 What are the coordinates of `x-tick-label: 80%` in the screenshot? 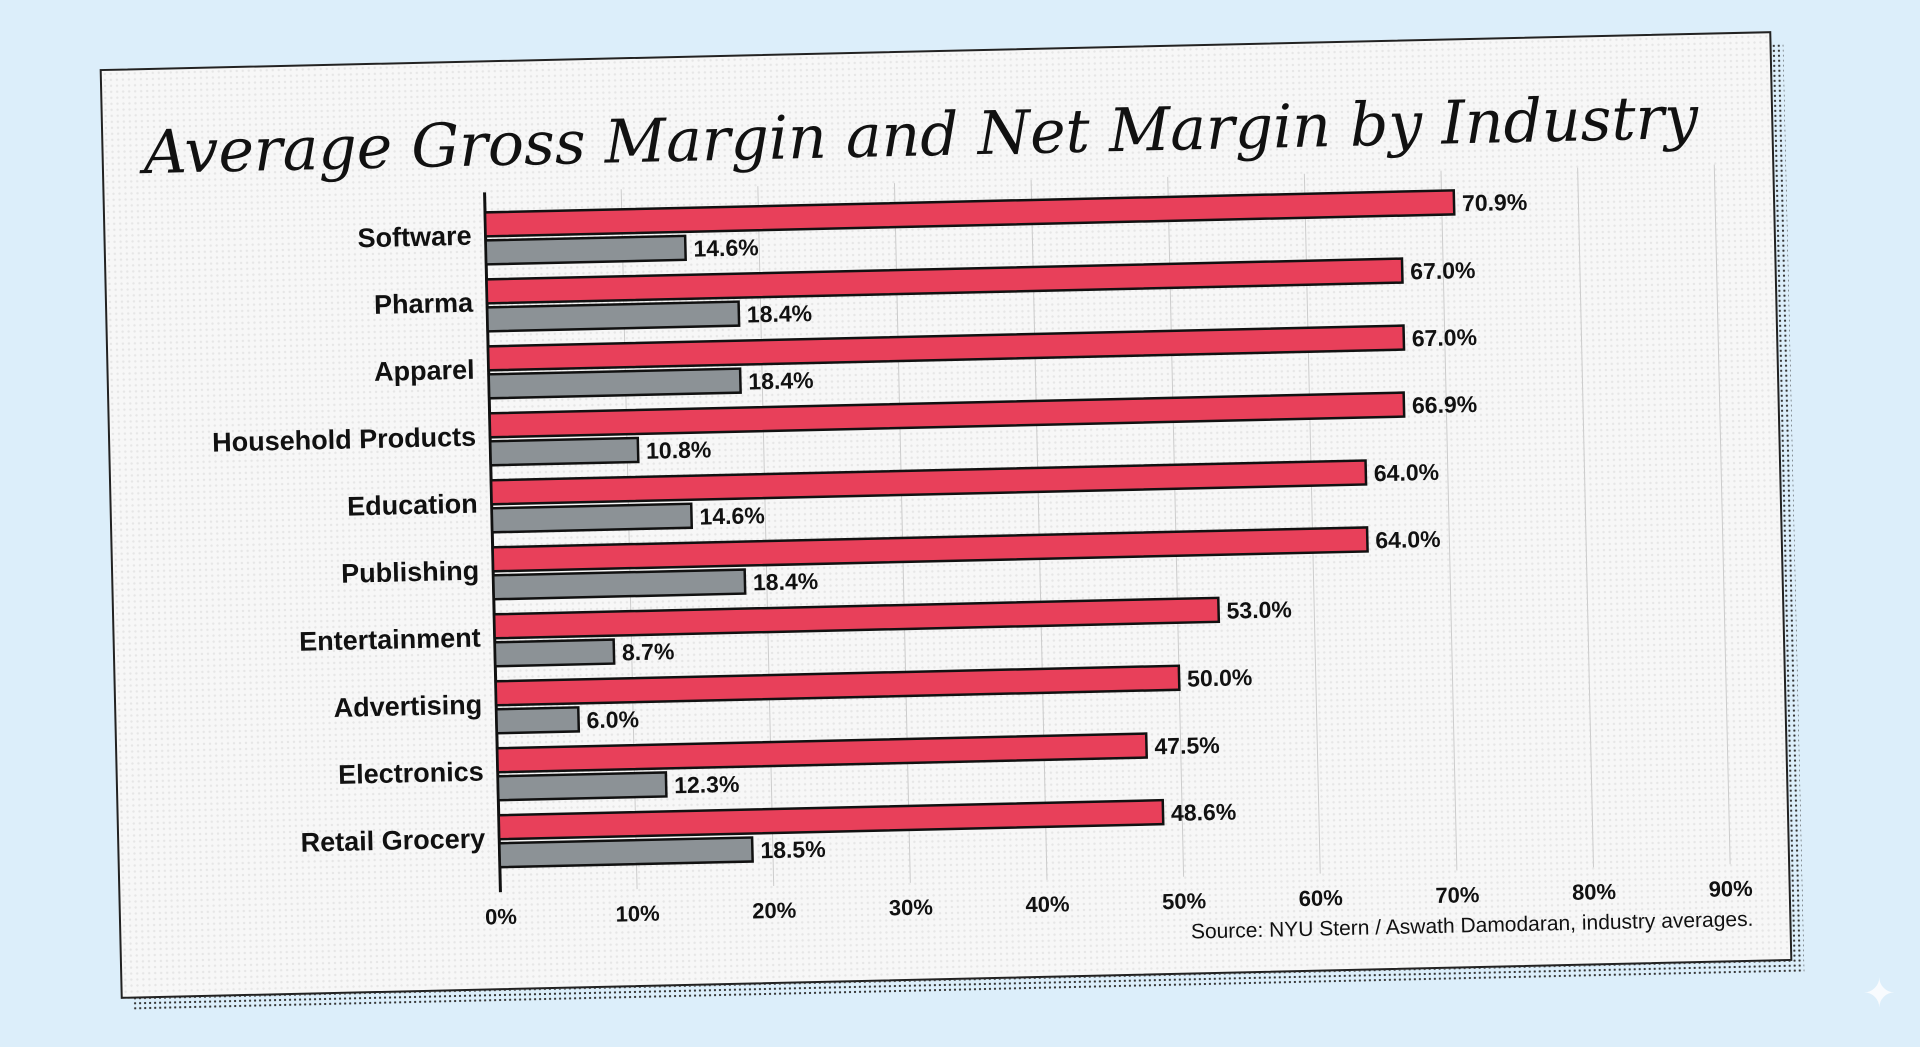 It's located at (1594, 892).